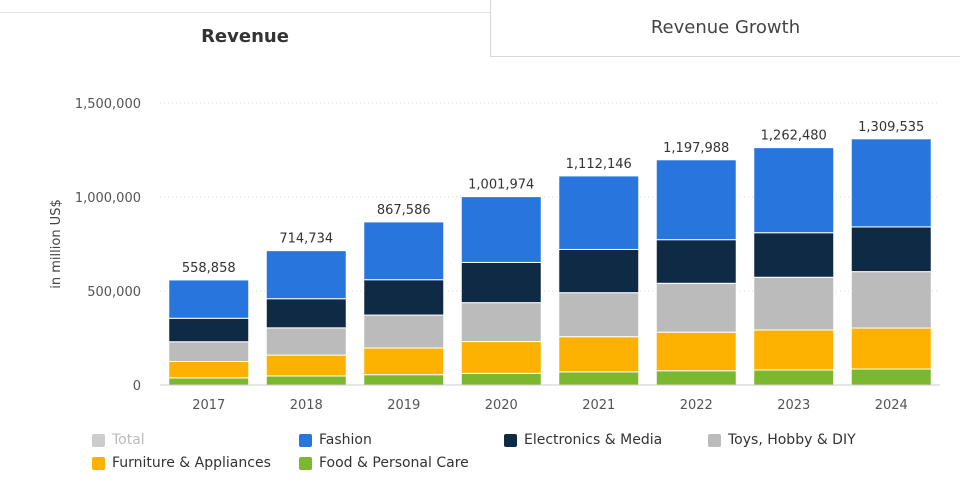 The height and width of the screenshot is (491, 960). I want to click on bar-total-label: 1,309,535, so click(891, 127).